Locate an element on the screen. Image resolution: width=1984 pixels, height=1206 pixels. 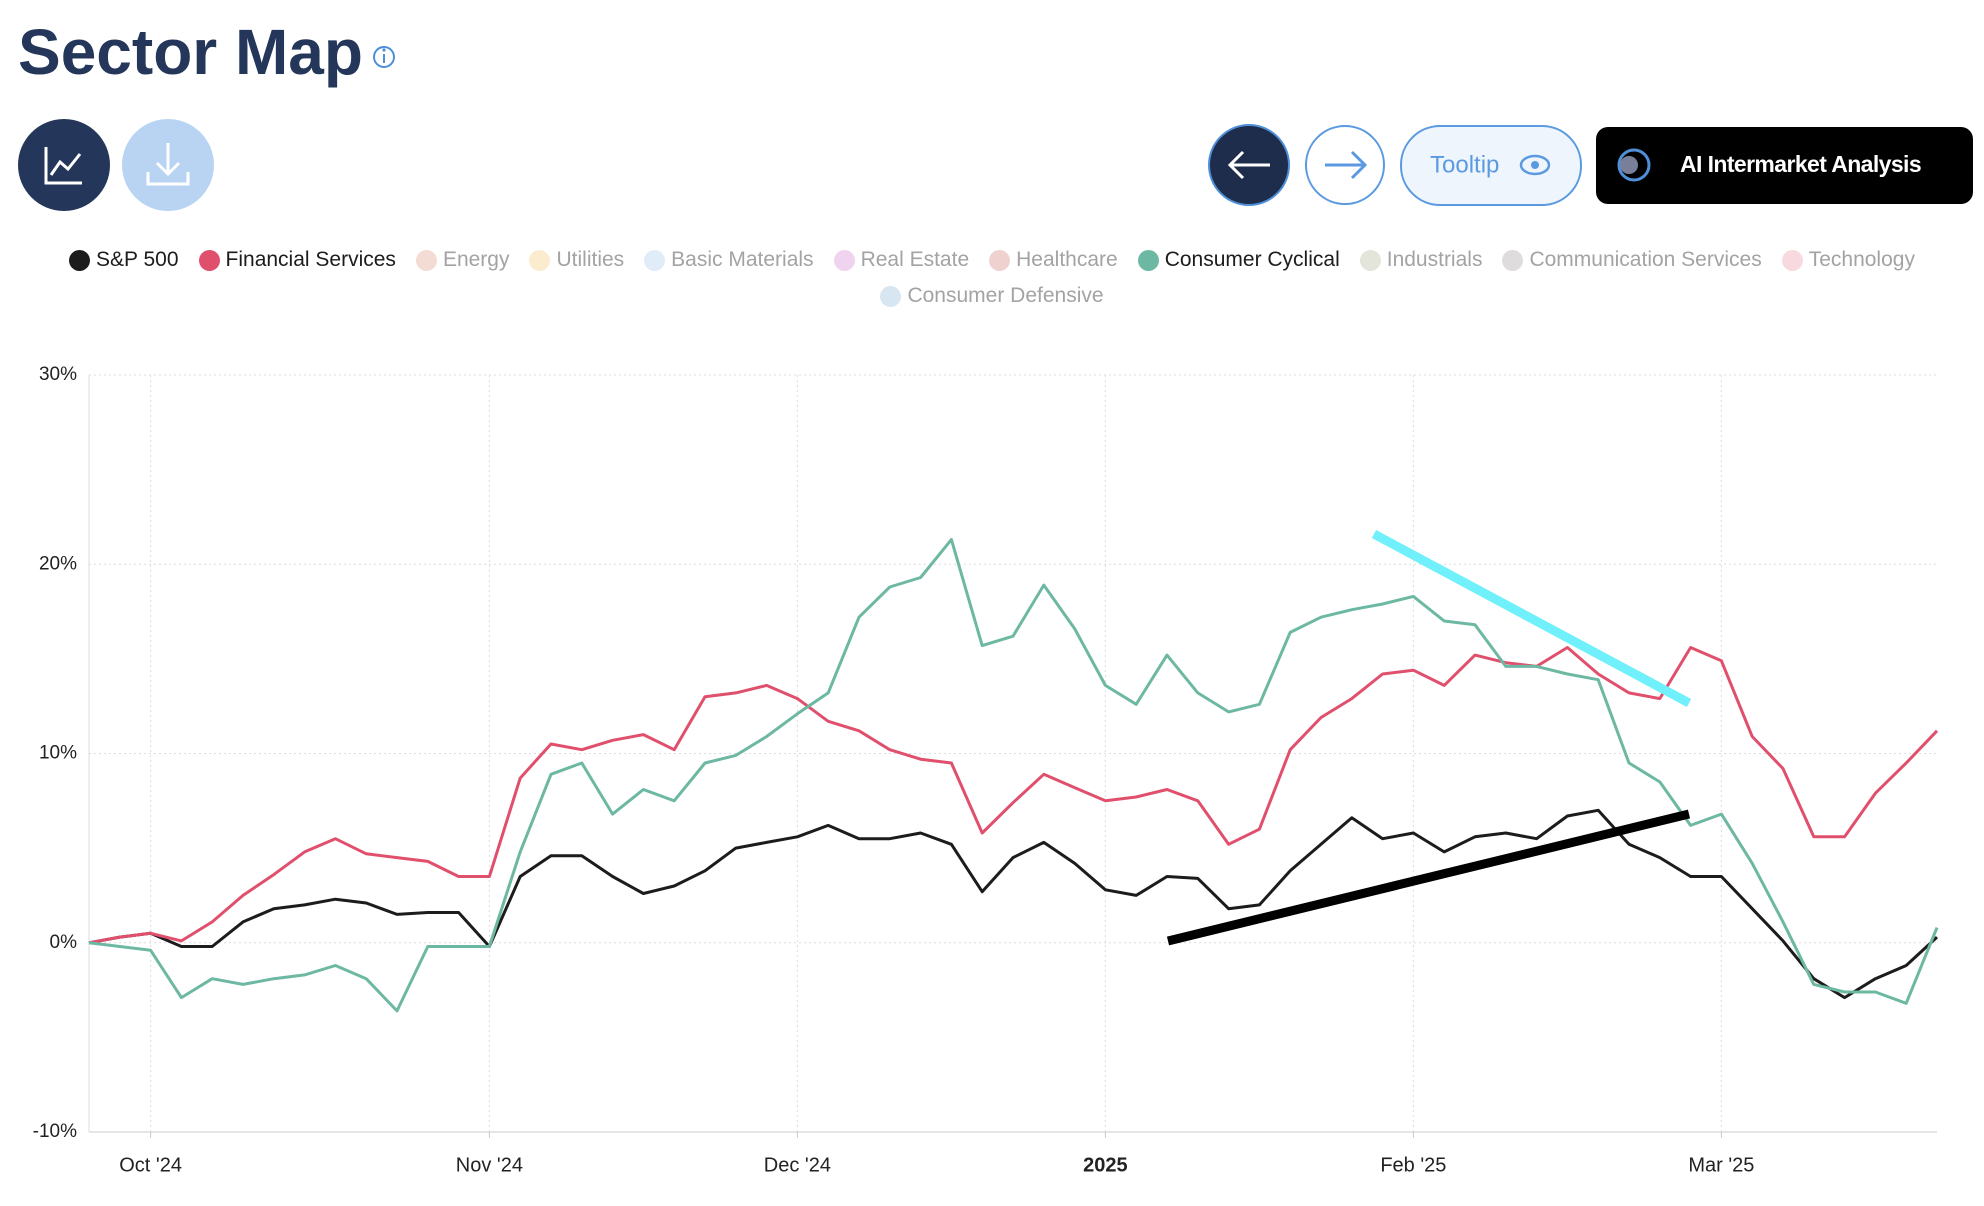
legend-label: Healthcare is located at coordinates (1067, 259).